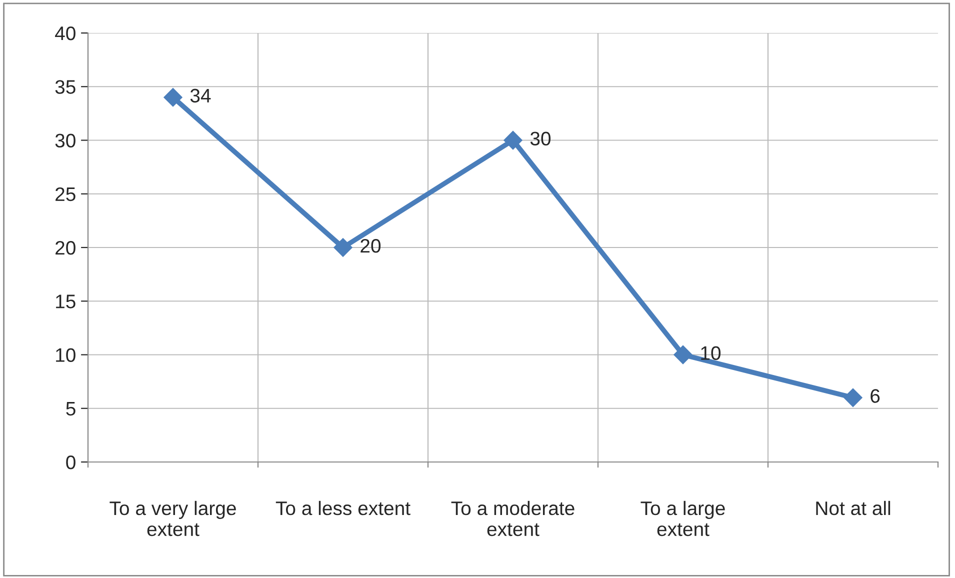 The image size is (955, 578). Describe the element at coordinates (71, 409) in the screenshot. I see `y-tick-label: 5` at that location.